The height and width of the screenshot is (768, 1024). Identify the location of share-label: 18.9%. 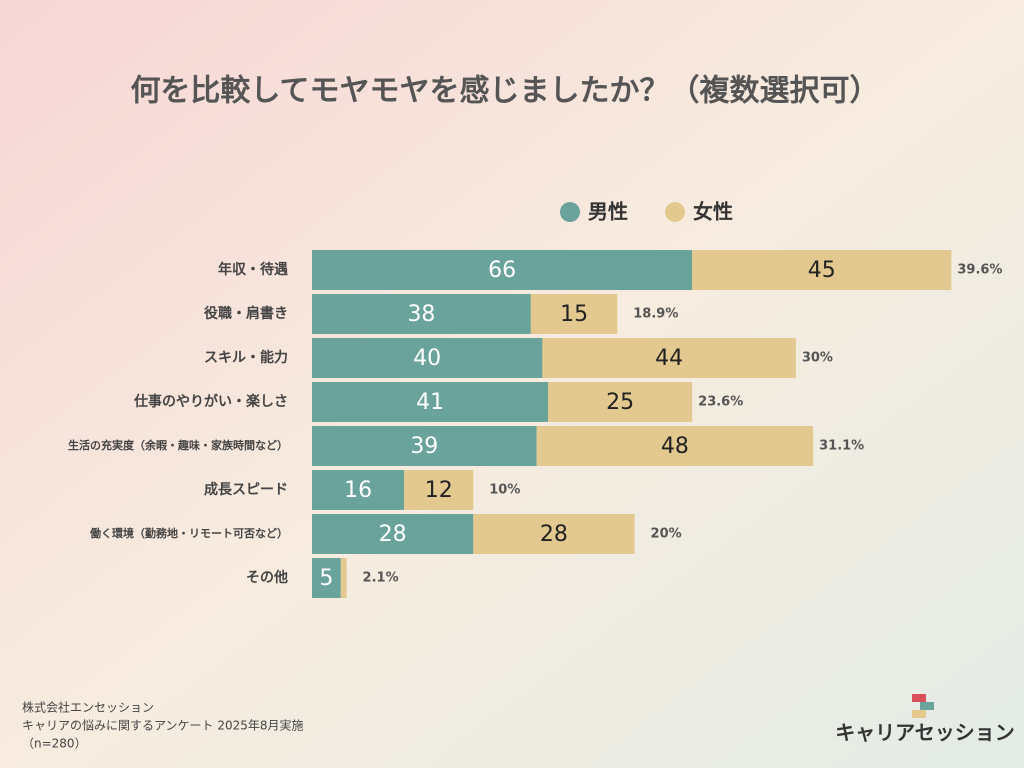
(655, 314).